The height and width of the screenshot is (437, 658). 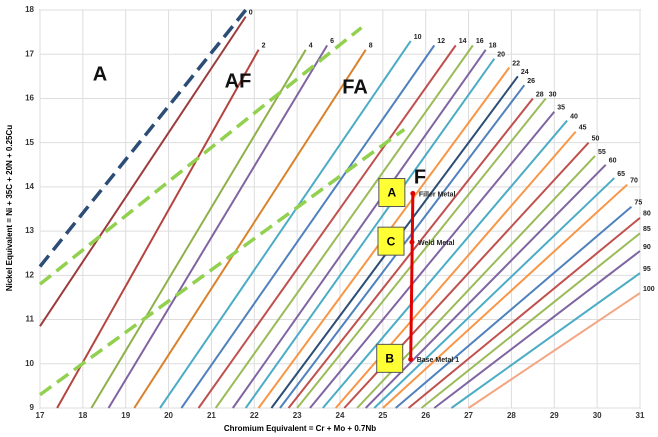 I want to click on region-label: F, so click(x=420, y=177).